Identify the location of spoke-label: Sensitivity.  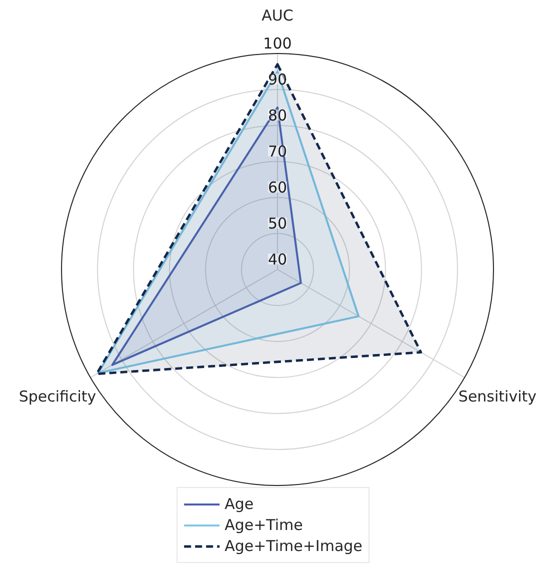
(497, 397).